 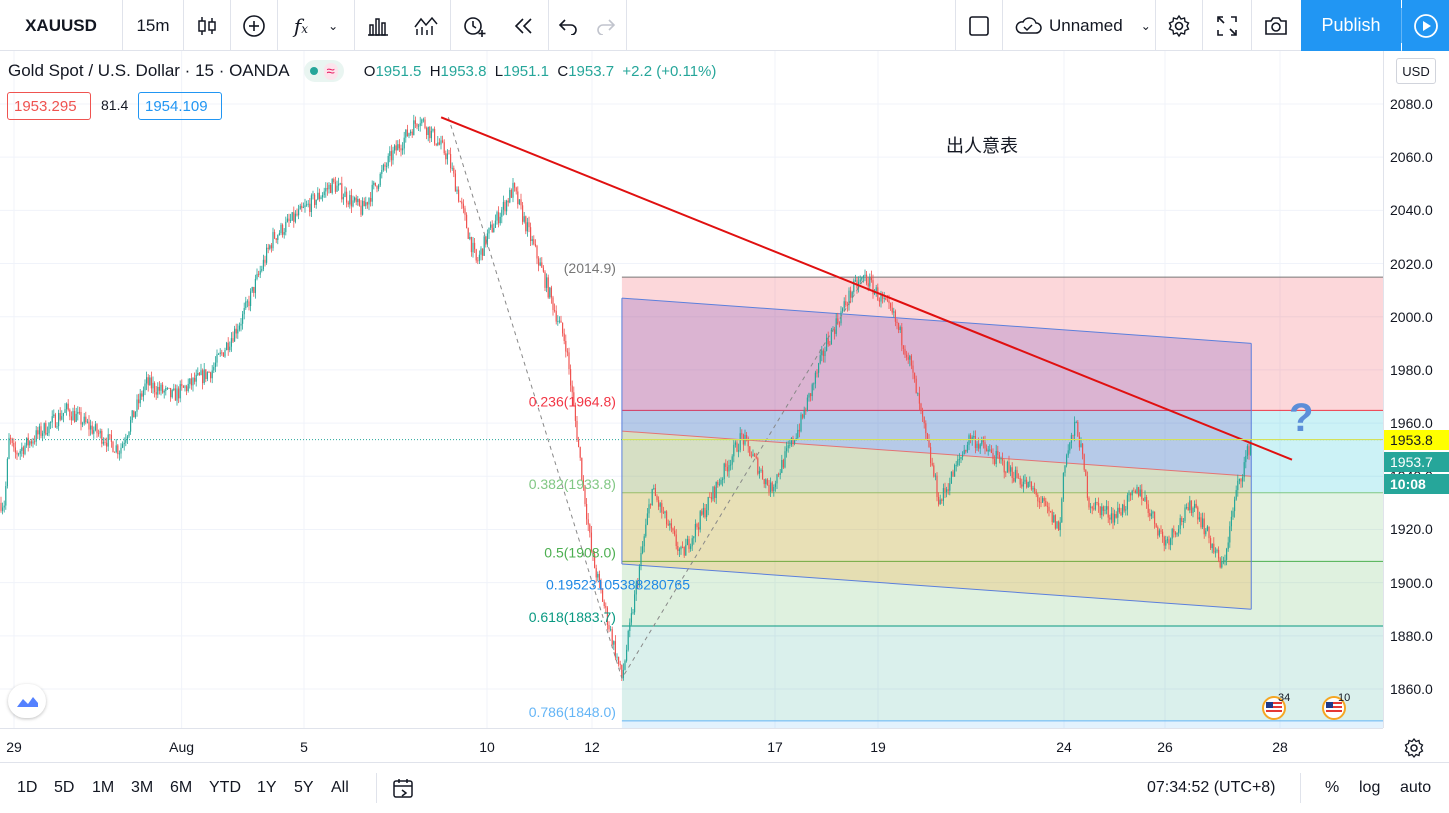 I want to click on channel-lower-fill, so click(x=936, y=520).